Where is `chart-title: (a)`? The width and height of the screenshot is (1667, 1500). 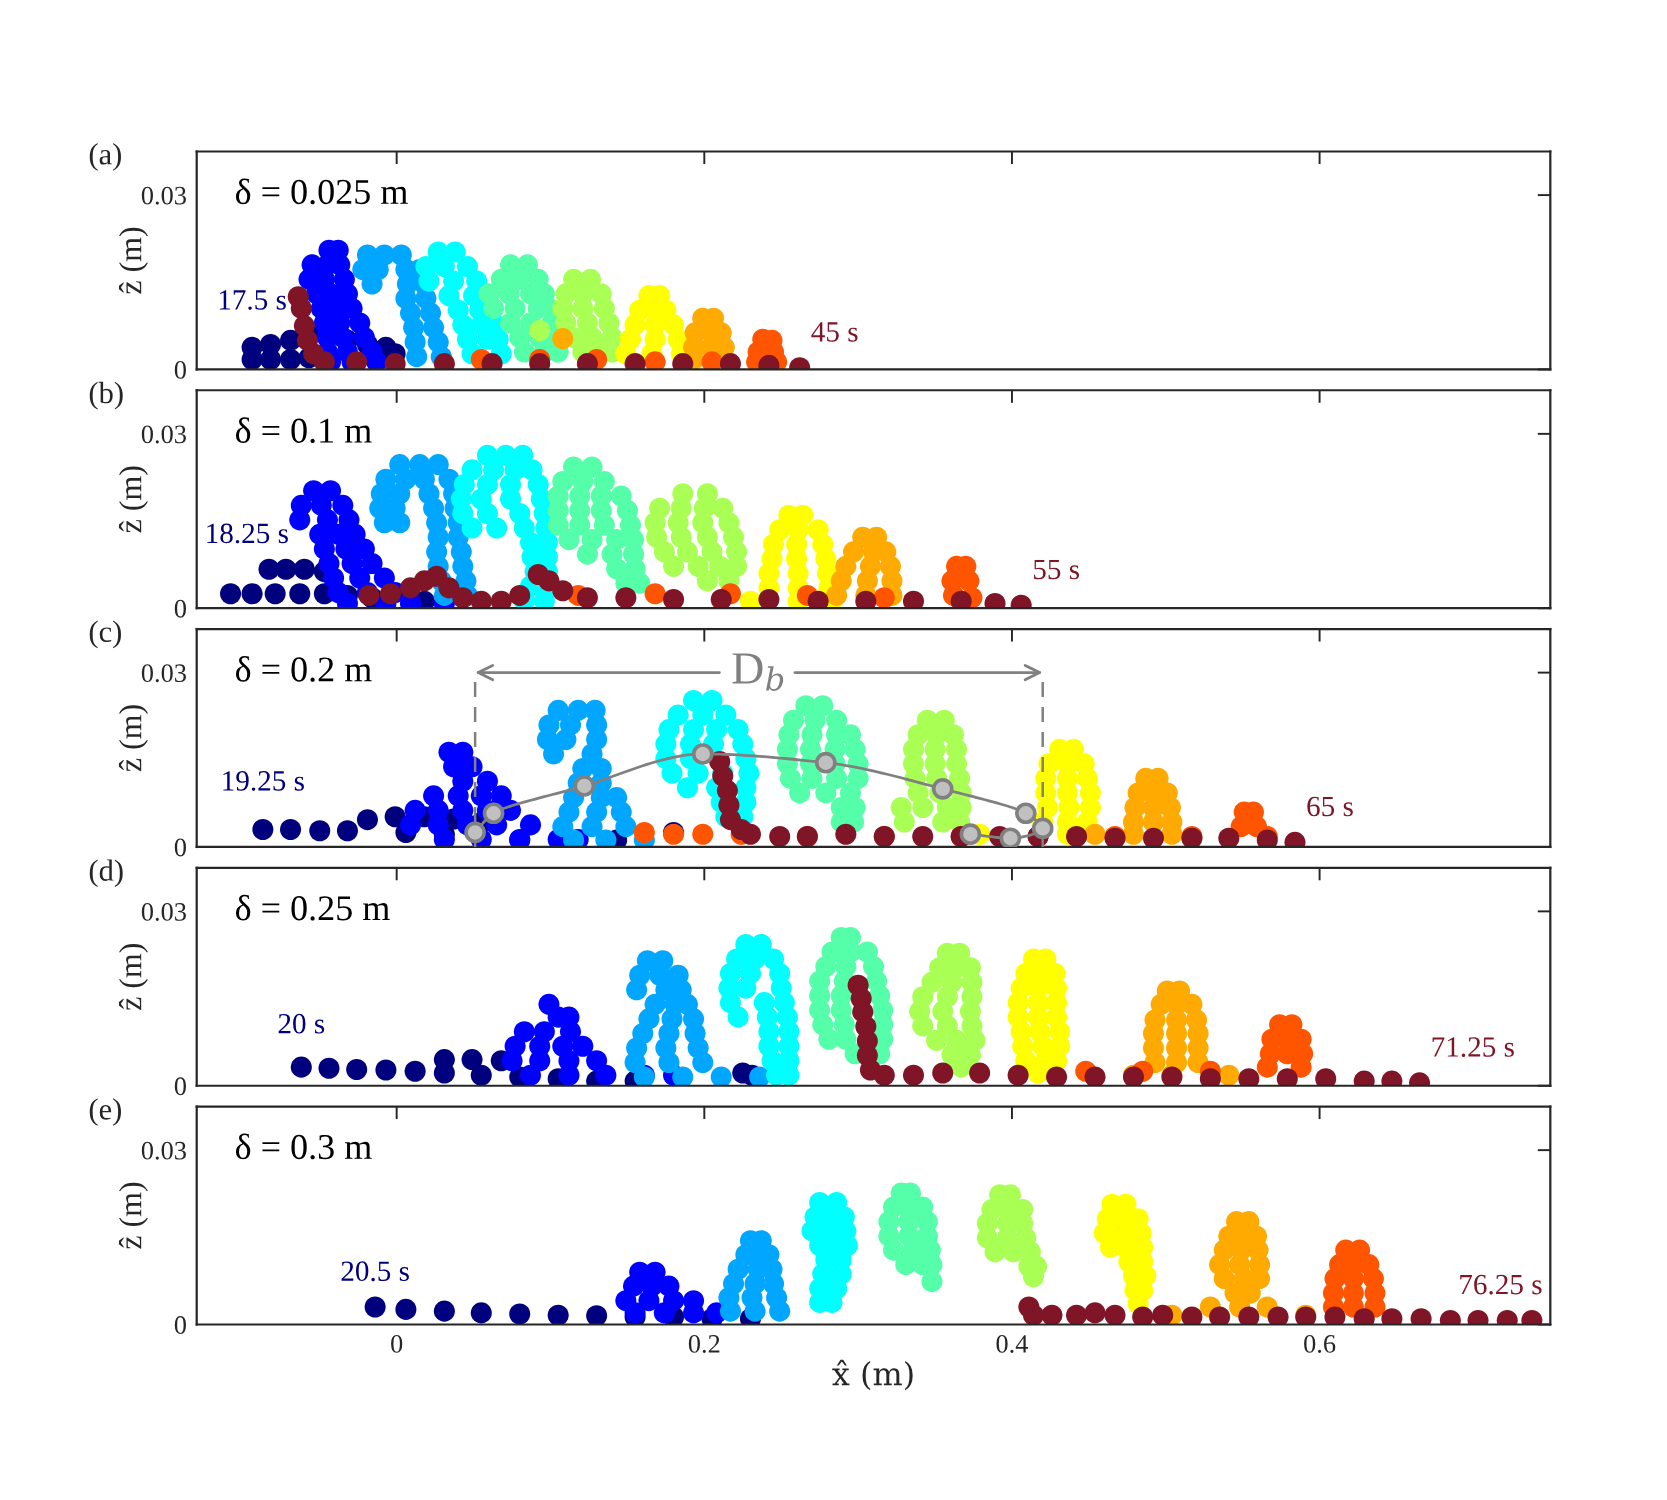 chart-title: (a) is located at coordinates (105, 157).